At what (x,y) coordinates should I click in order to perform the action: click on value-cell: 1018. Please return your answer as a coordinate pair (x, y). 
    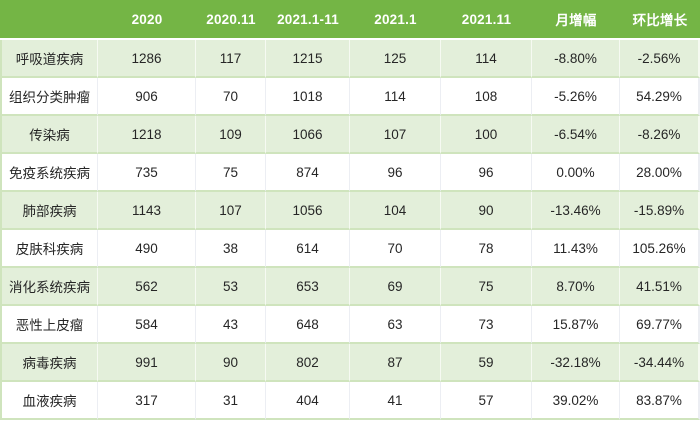
    Looking at the image, I should click on (308, 97).